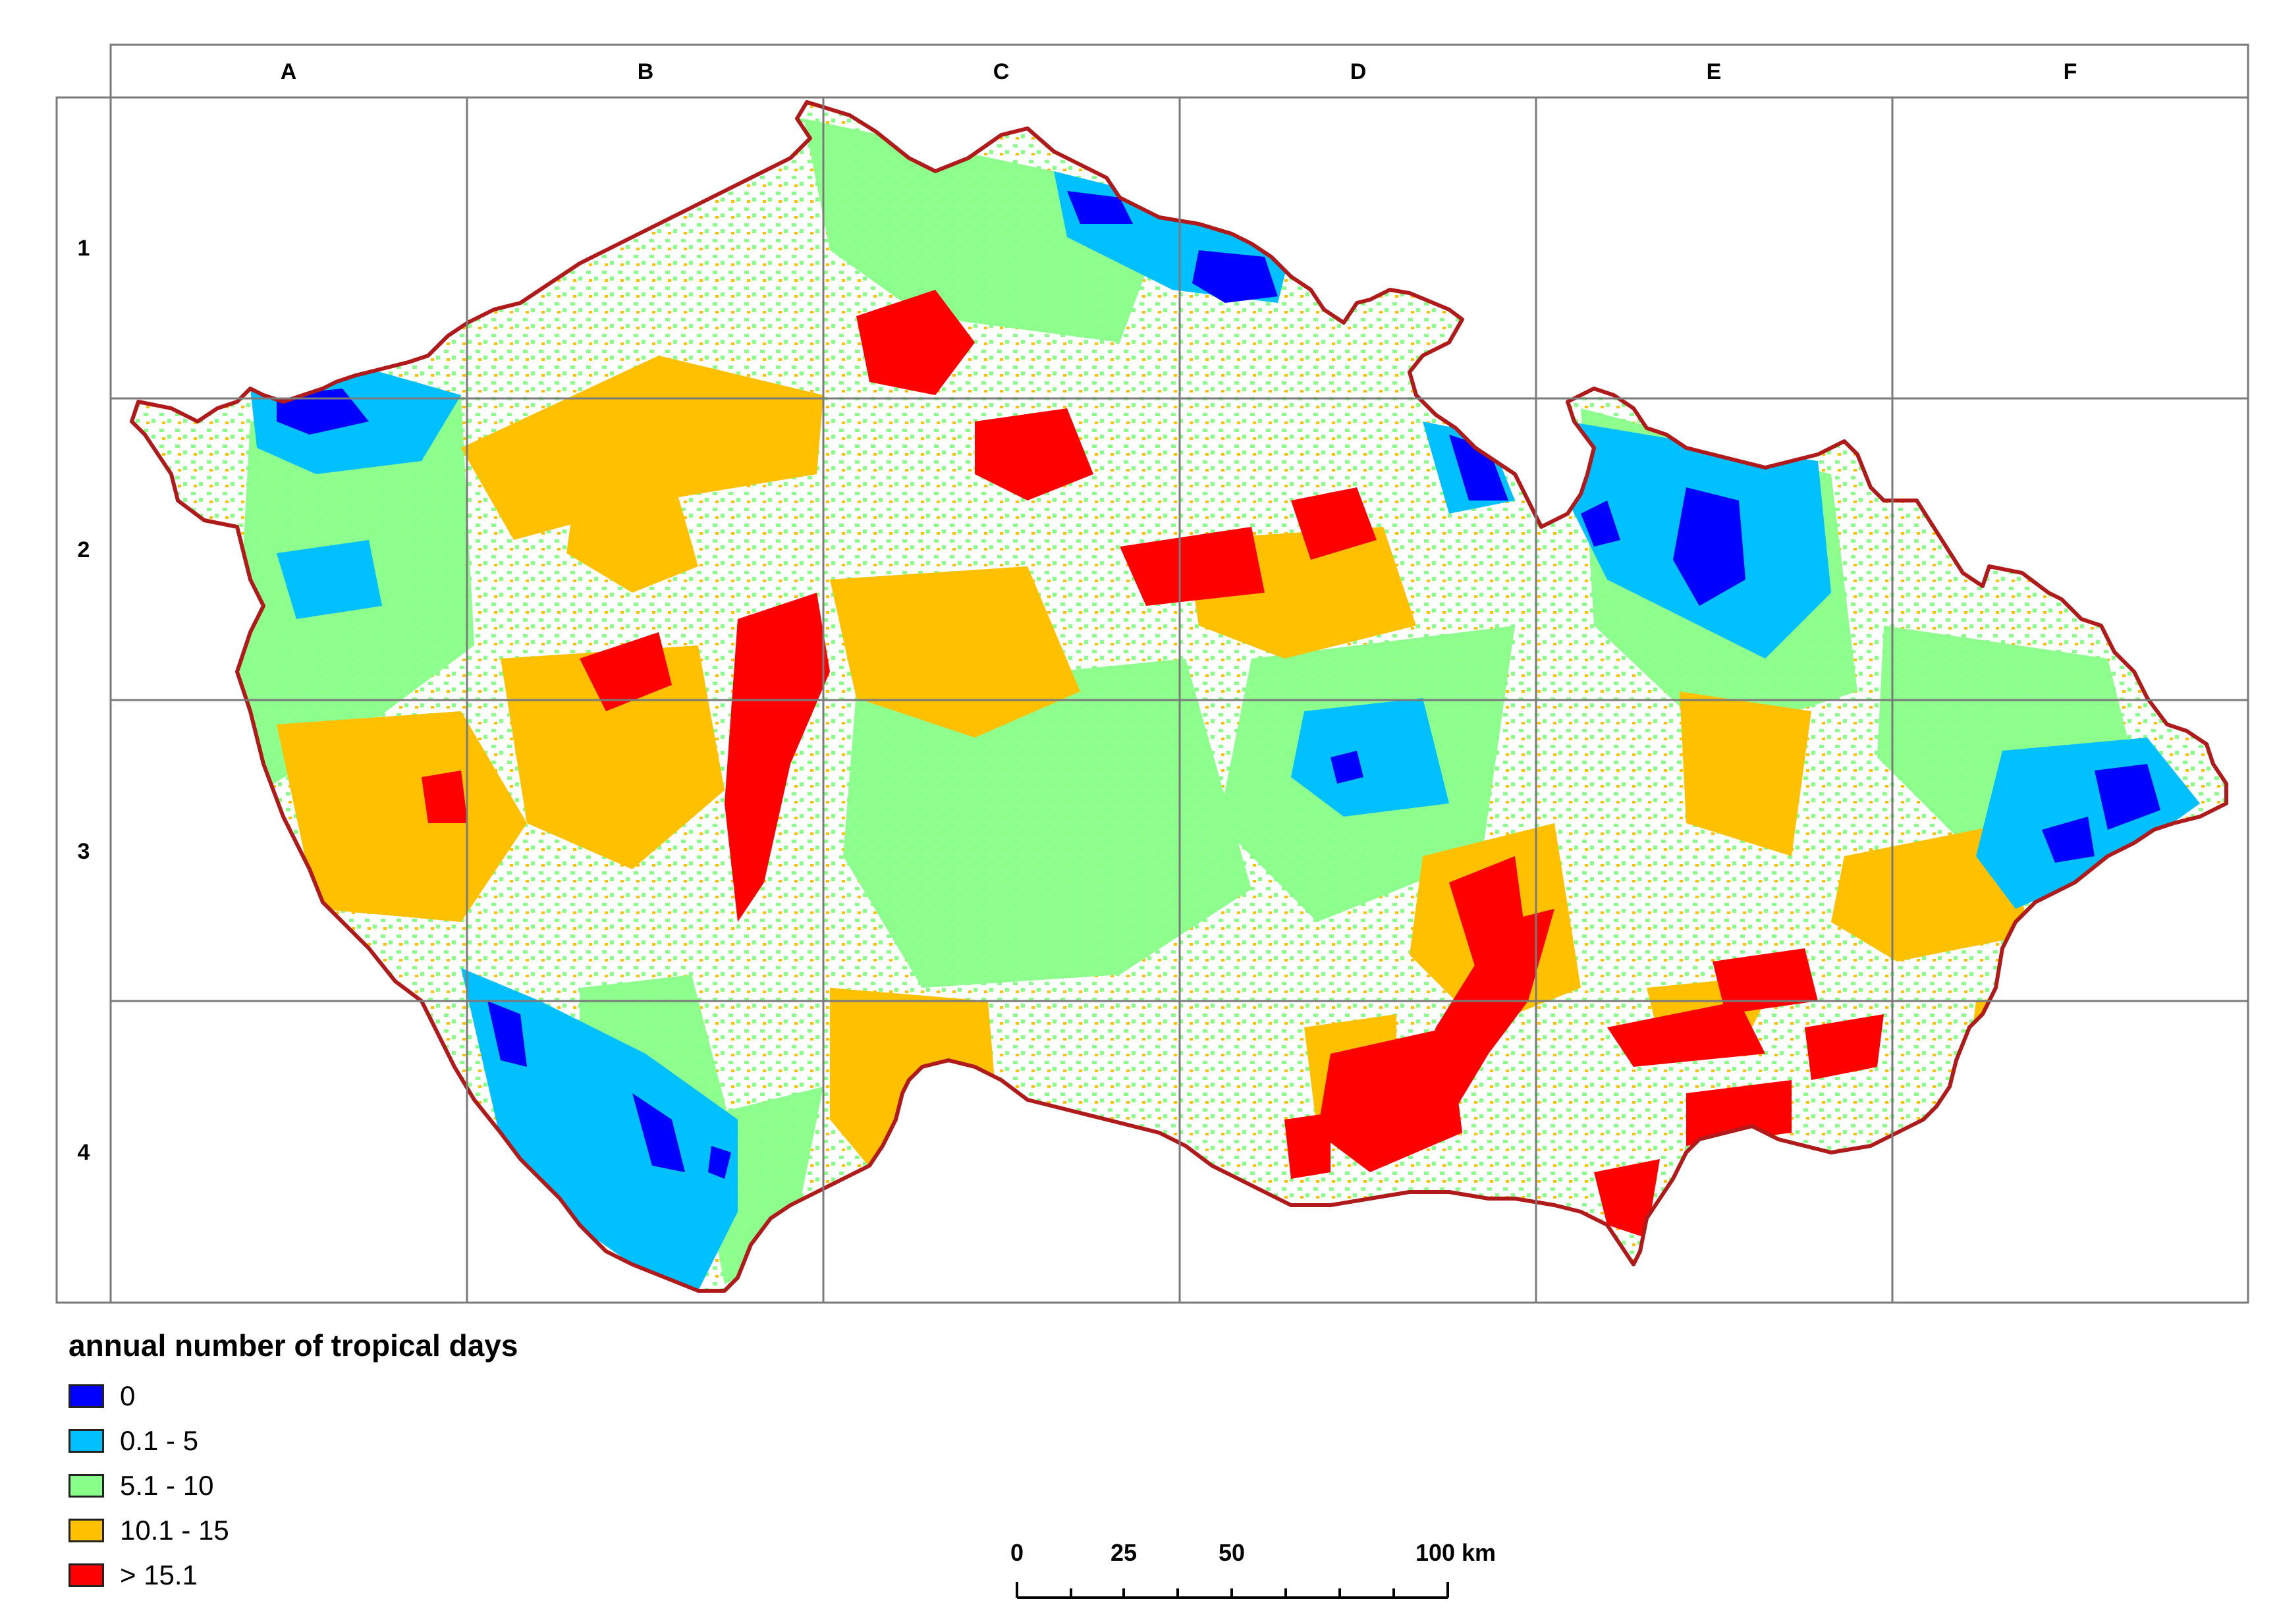 This screenshot has width=2279, height=1624. I want to click on row-header-band, so click(83, 700).